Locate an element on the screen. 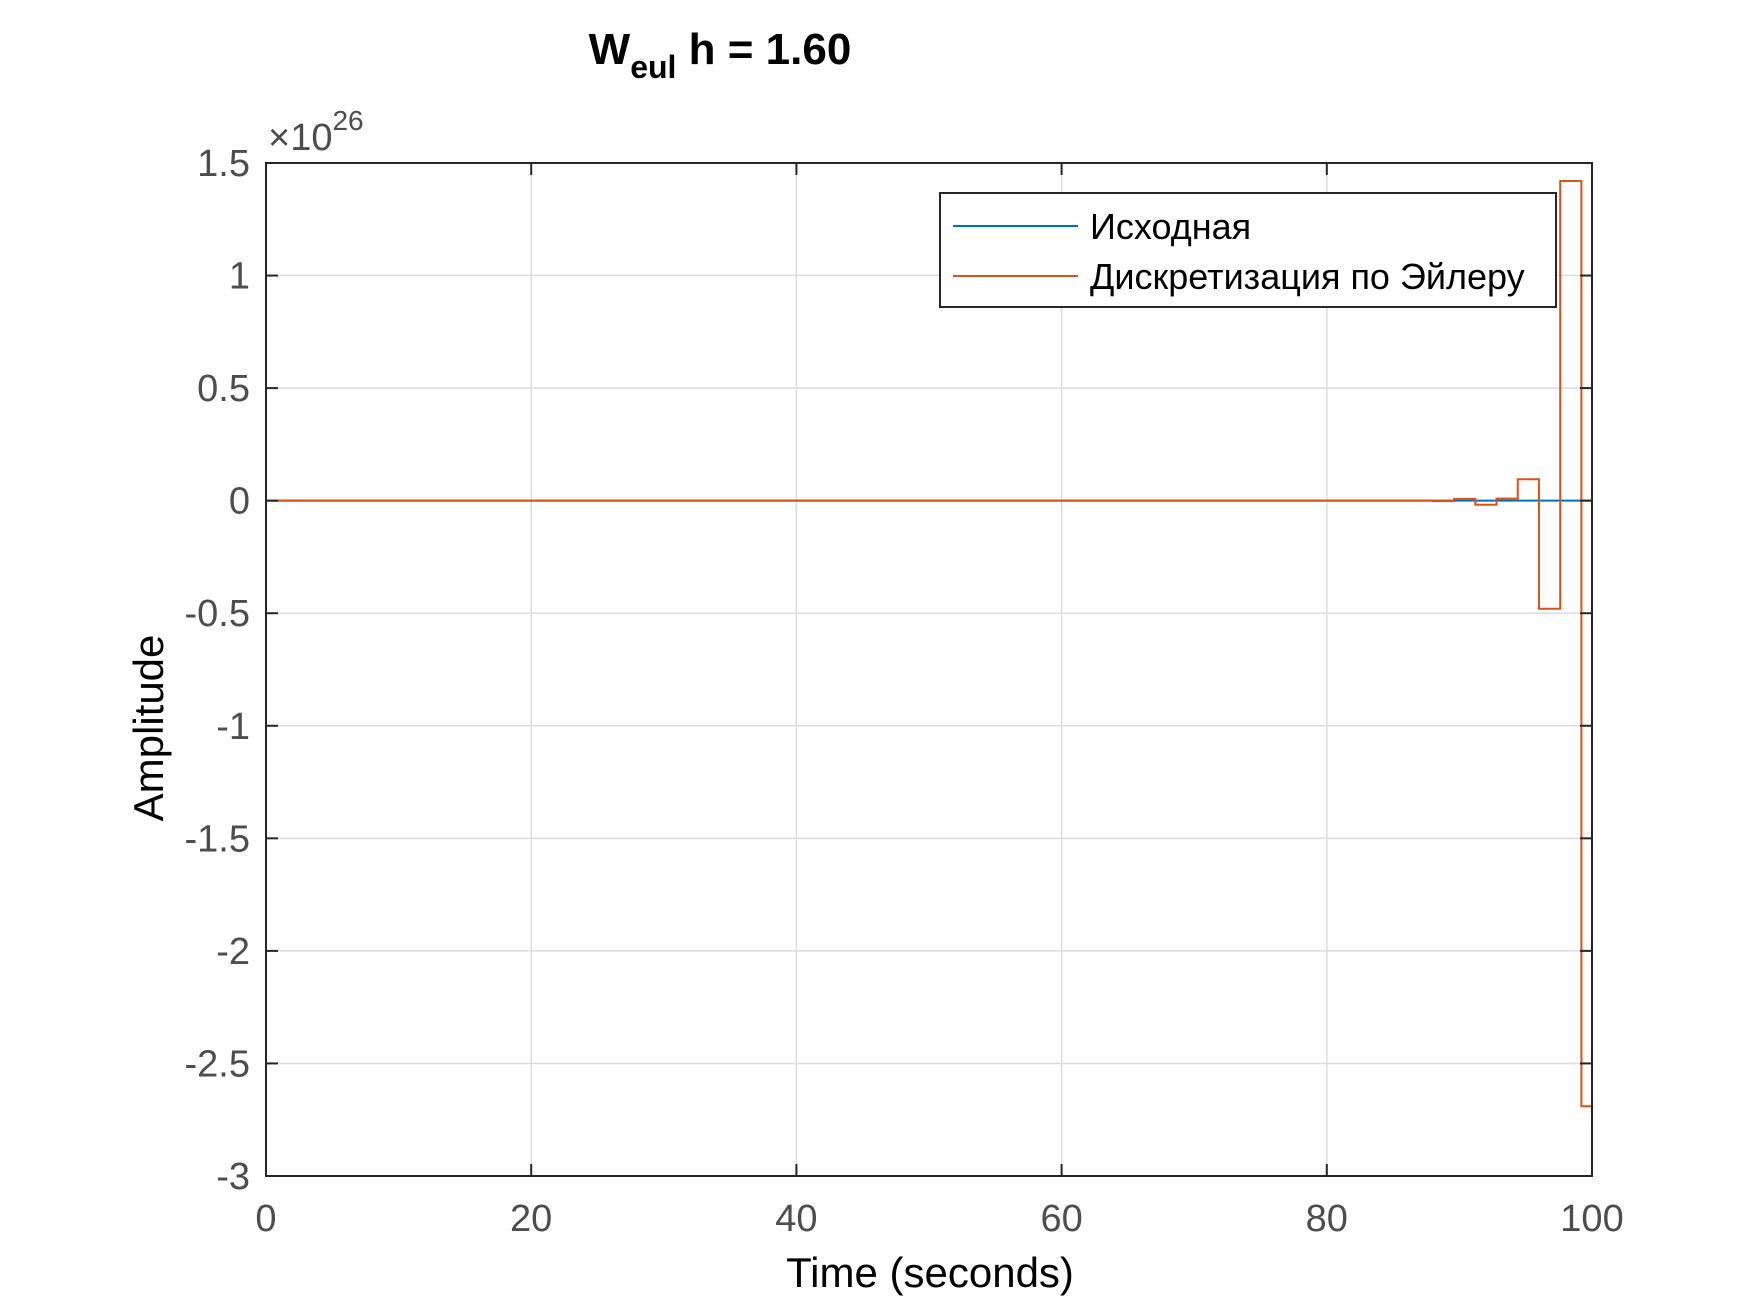  x-tick-label: 60 is located at coordinates (1061, 1219).